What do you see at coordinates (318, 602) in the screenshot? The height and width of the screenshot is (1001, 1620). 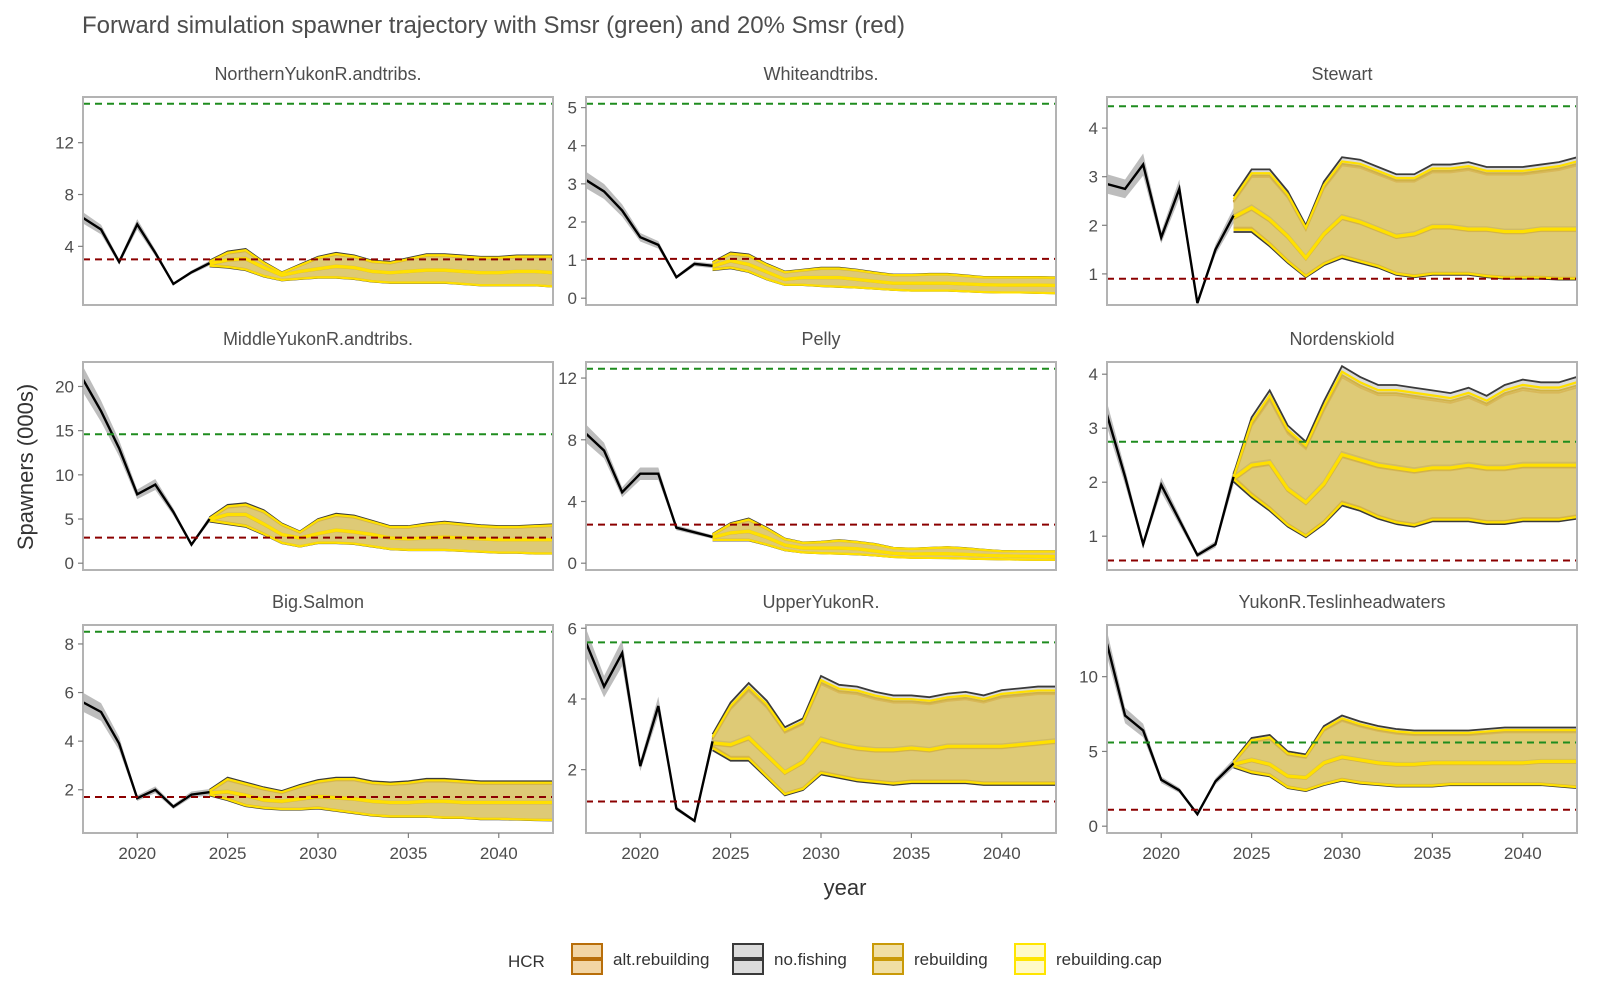 I see `strip-label: Big.Salmon` at bounding box center [318, 602].